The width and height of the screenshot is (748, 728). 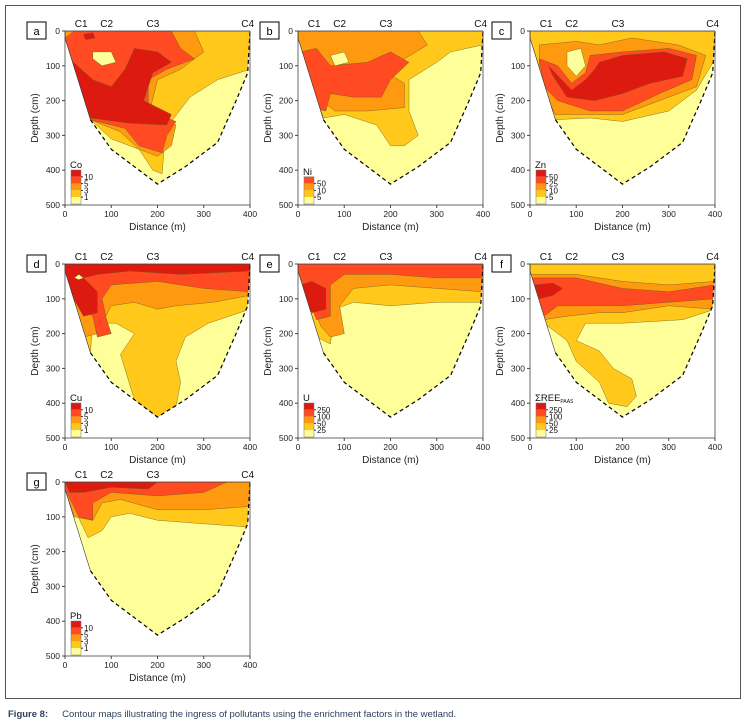 I want to click on legend-title-main: ΣREE, so click(x=547, y=398).